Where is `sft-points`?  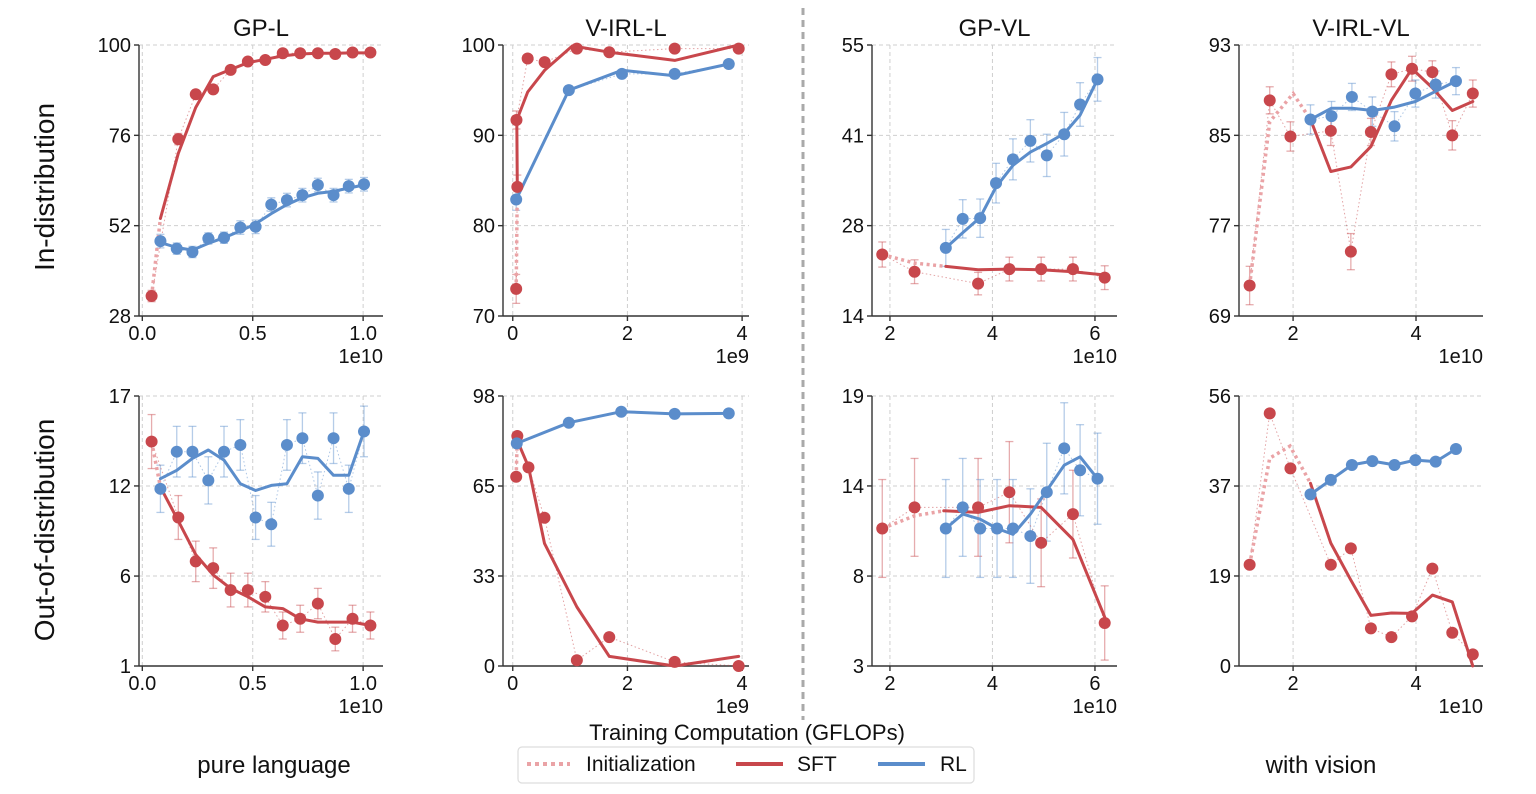 sft-points is located at coordinates (993, 557).